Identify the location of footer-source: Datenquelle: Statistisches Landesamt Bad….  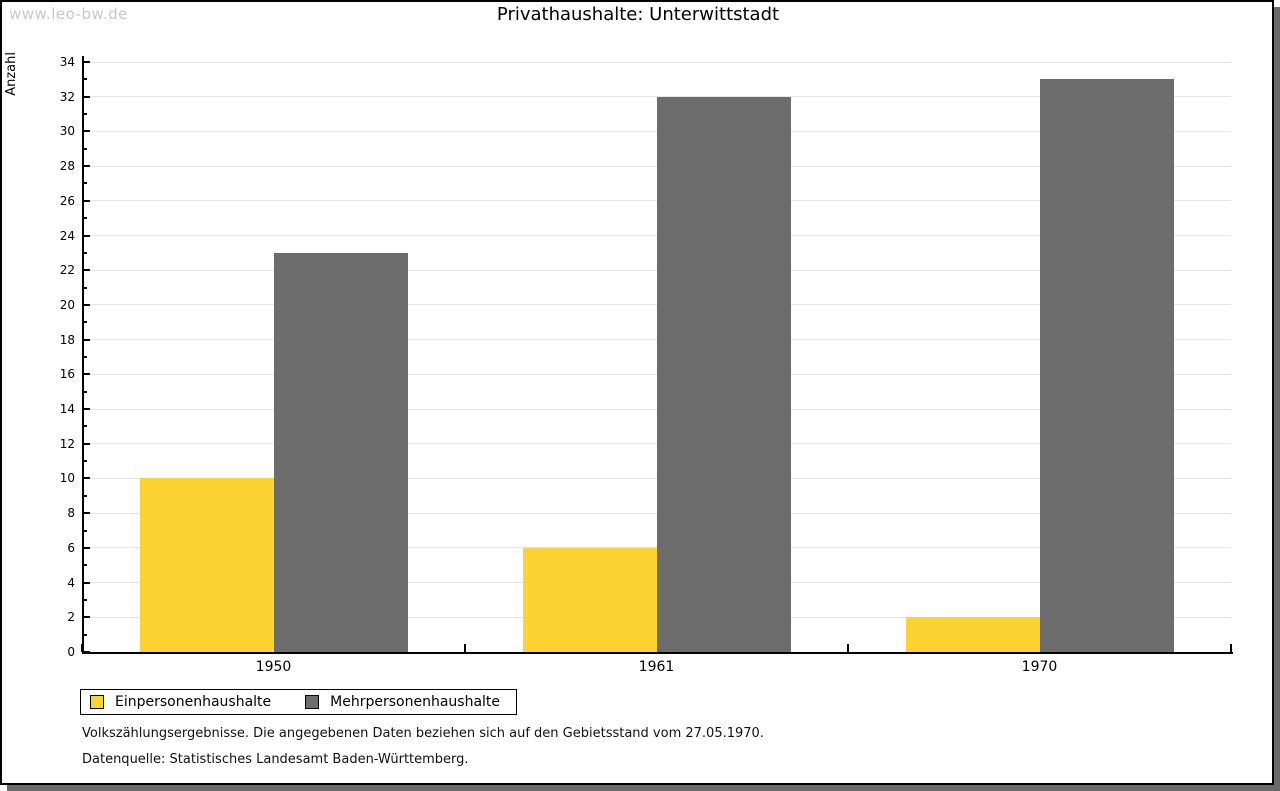
(275, 759).